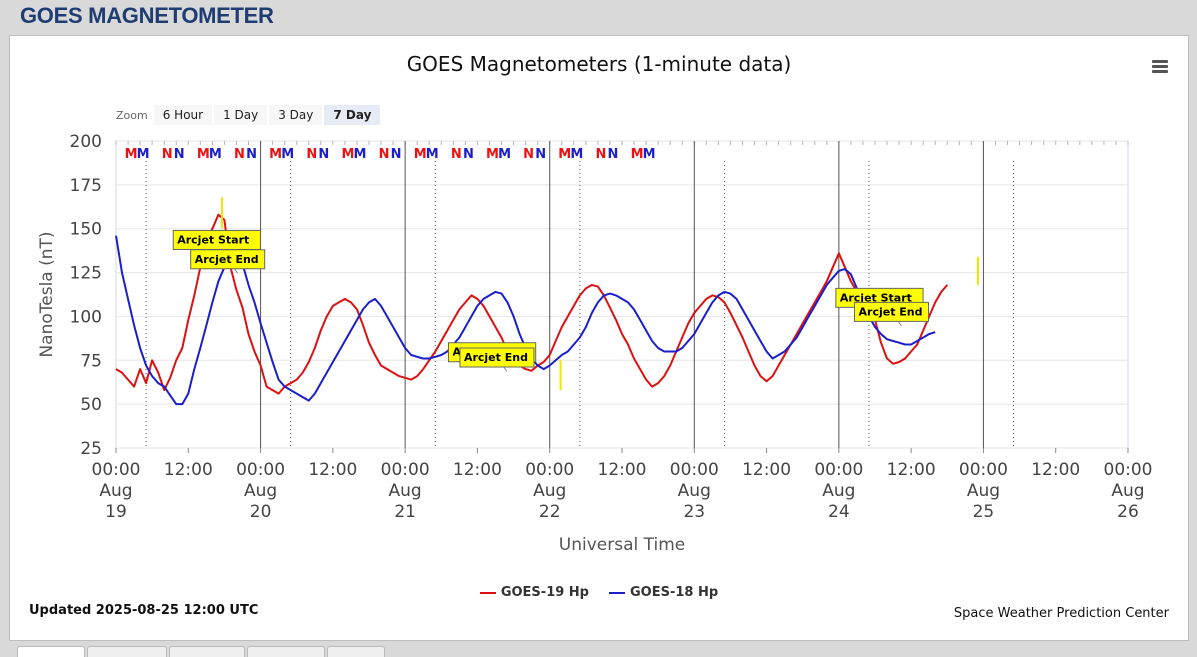 The image size is (1197, 657). I want to click on page-header: GOES MAGNETOMETER, so click(598, 17).